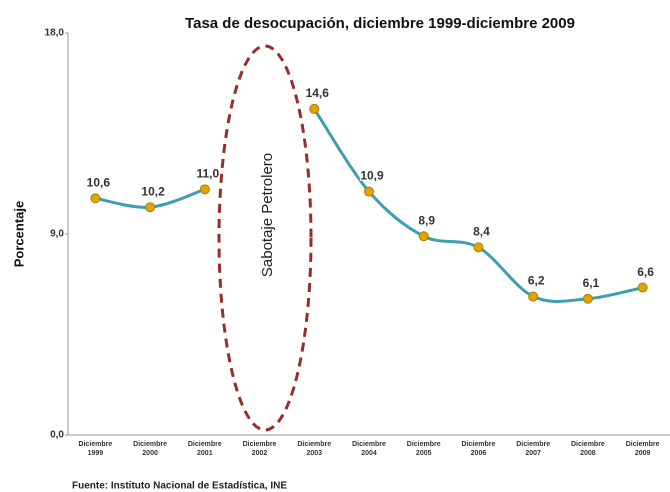 The height and width of the screenshot is (492, 670). Describe the element at coordinates (55, 33) in the screenshot. I see `y-tick-label: 18,0` at that location.